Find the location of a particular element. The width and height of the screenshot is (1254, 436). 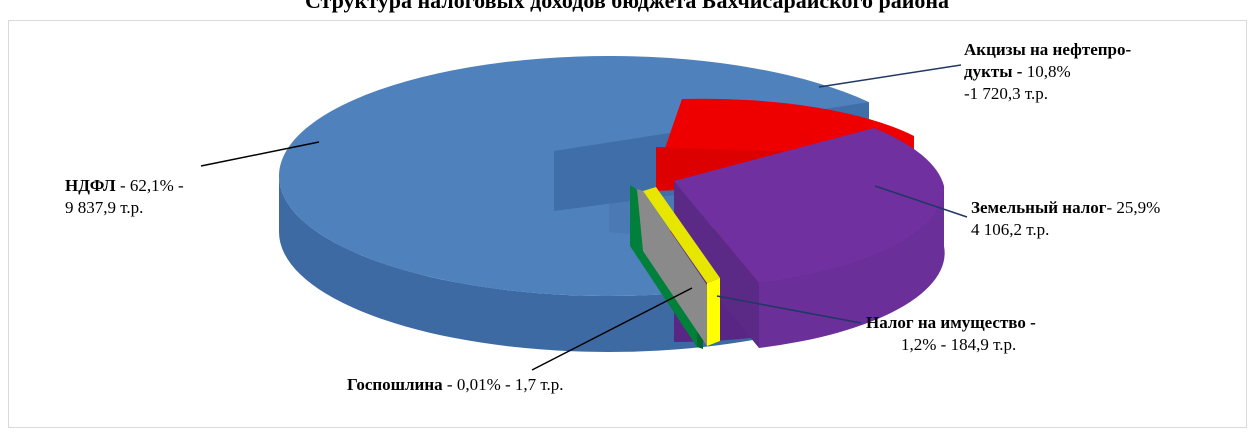

slice-zemelny-top is located at coordinates (809, 205).